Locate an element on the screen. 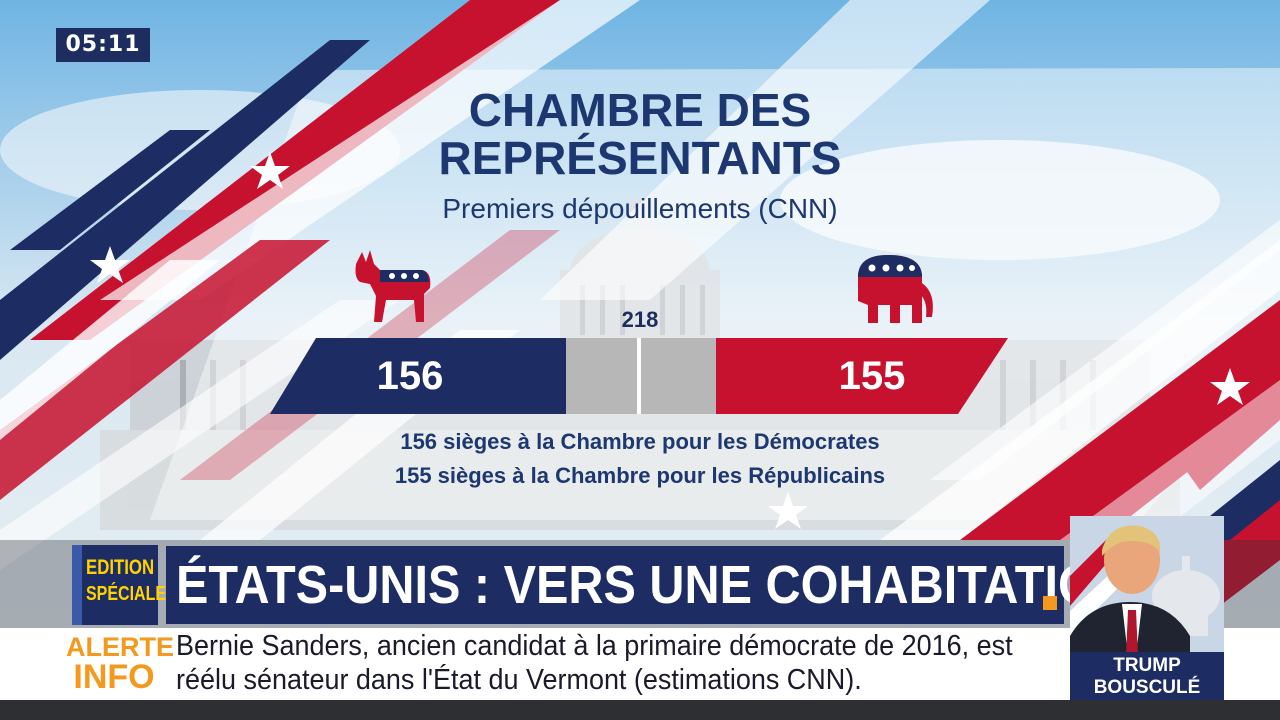  majority-line is located at coordinates (639, 376).